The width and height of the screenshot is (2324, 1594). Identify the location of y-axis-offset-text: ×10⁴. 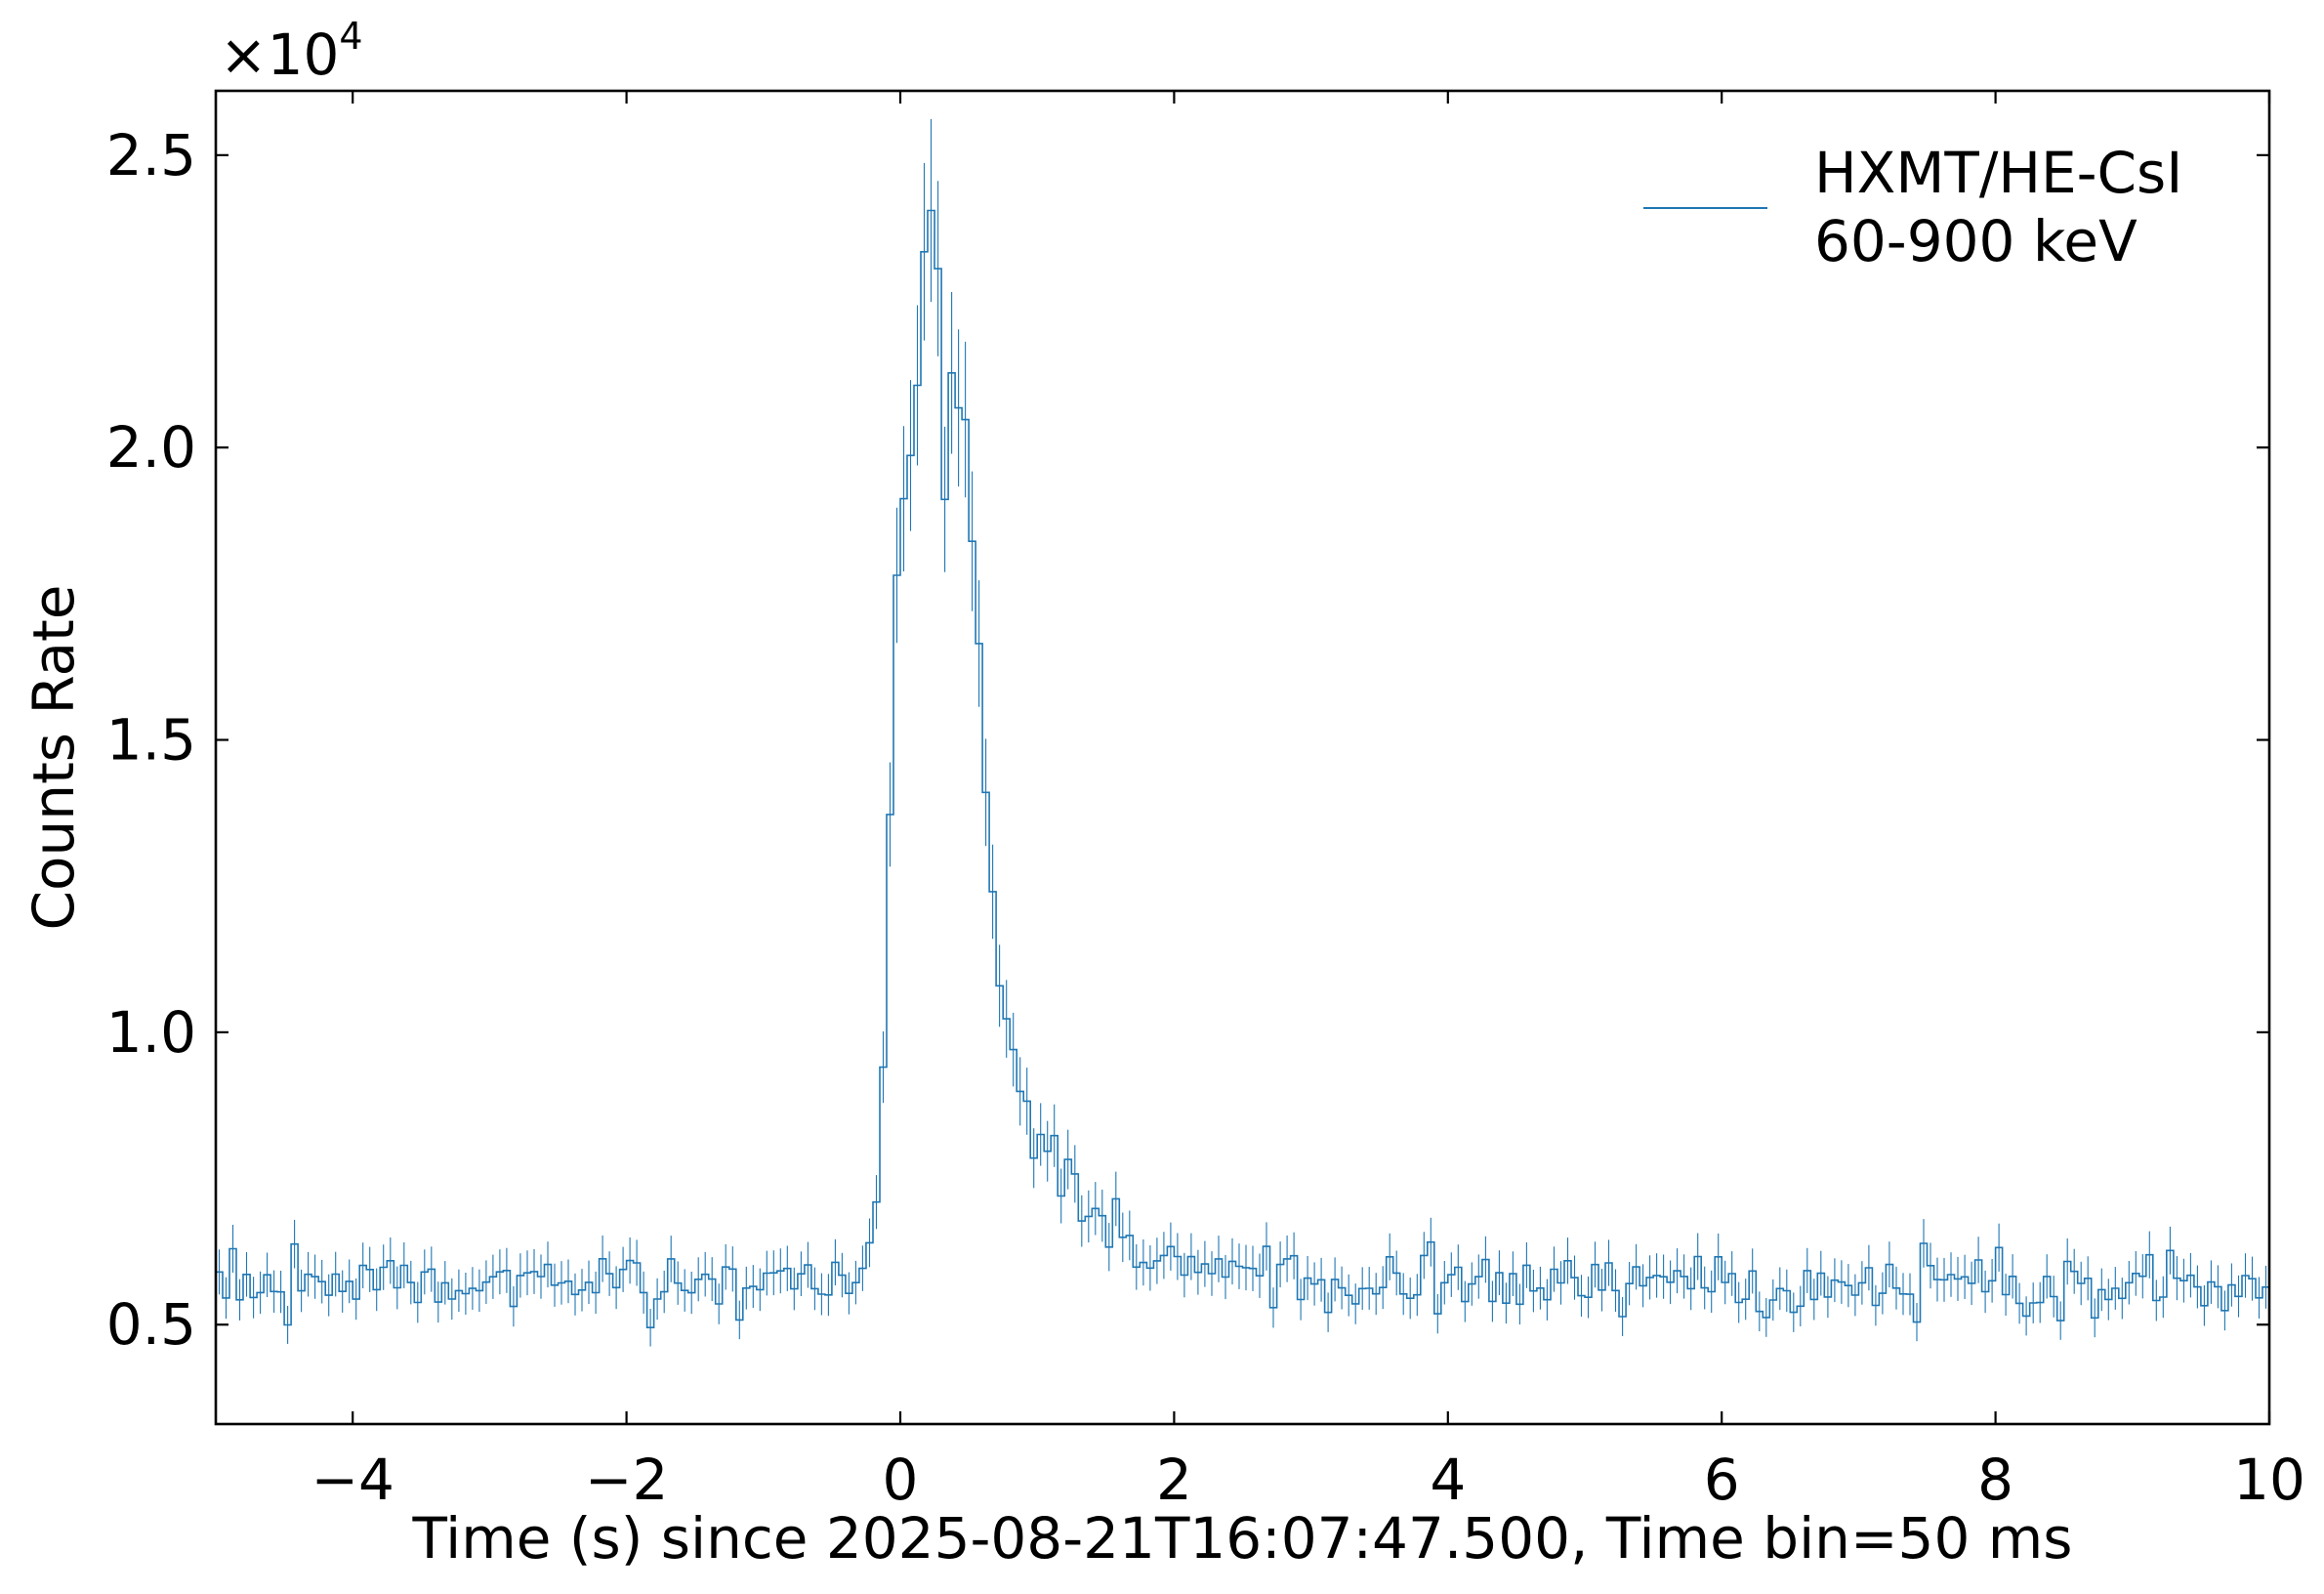
(291, 51).